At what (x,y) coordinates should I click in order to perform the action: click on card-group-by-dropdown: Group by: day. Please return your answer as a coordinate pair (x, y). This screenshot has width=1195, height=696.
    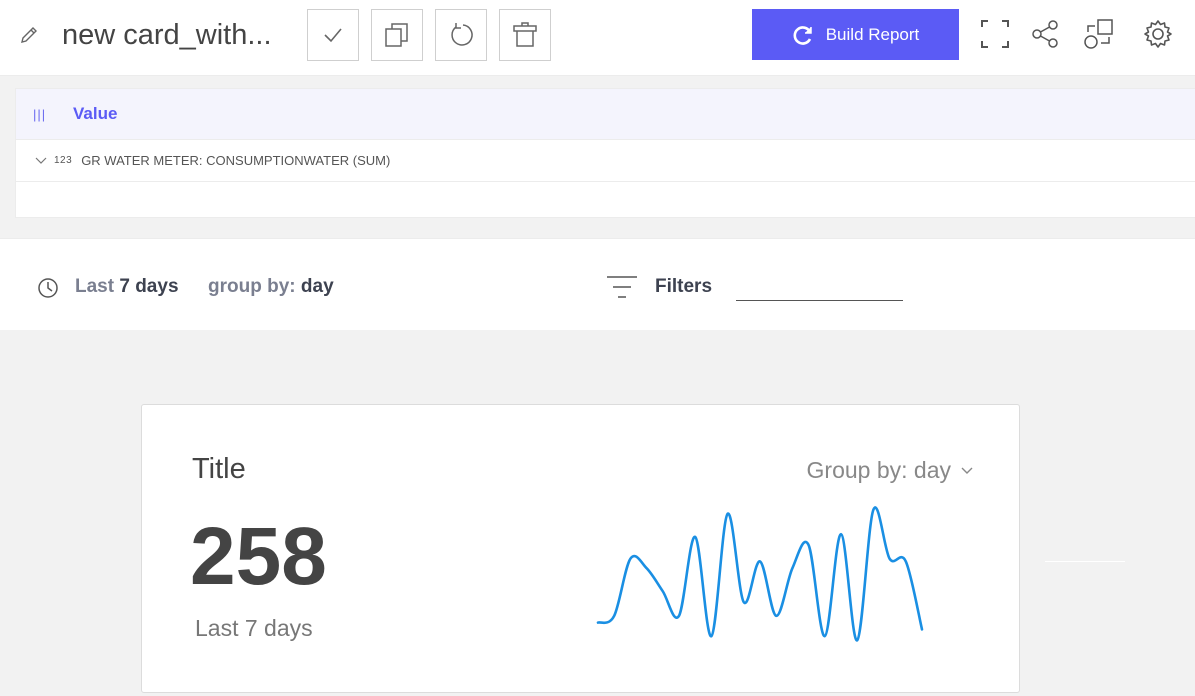
    Looking at the image, I should click on (890, 470).